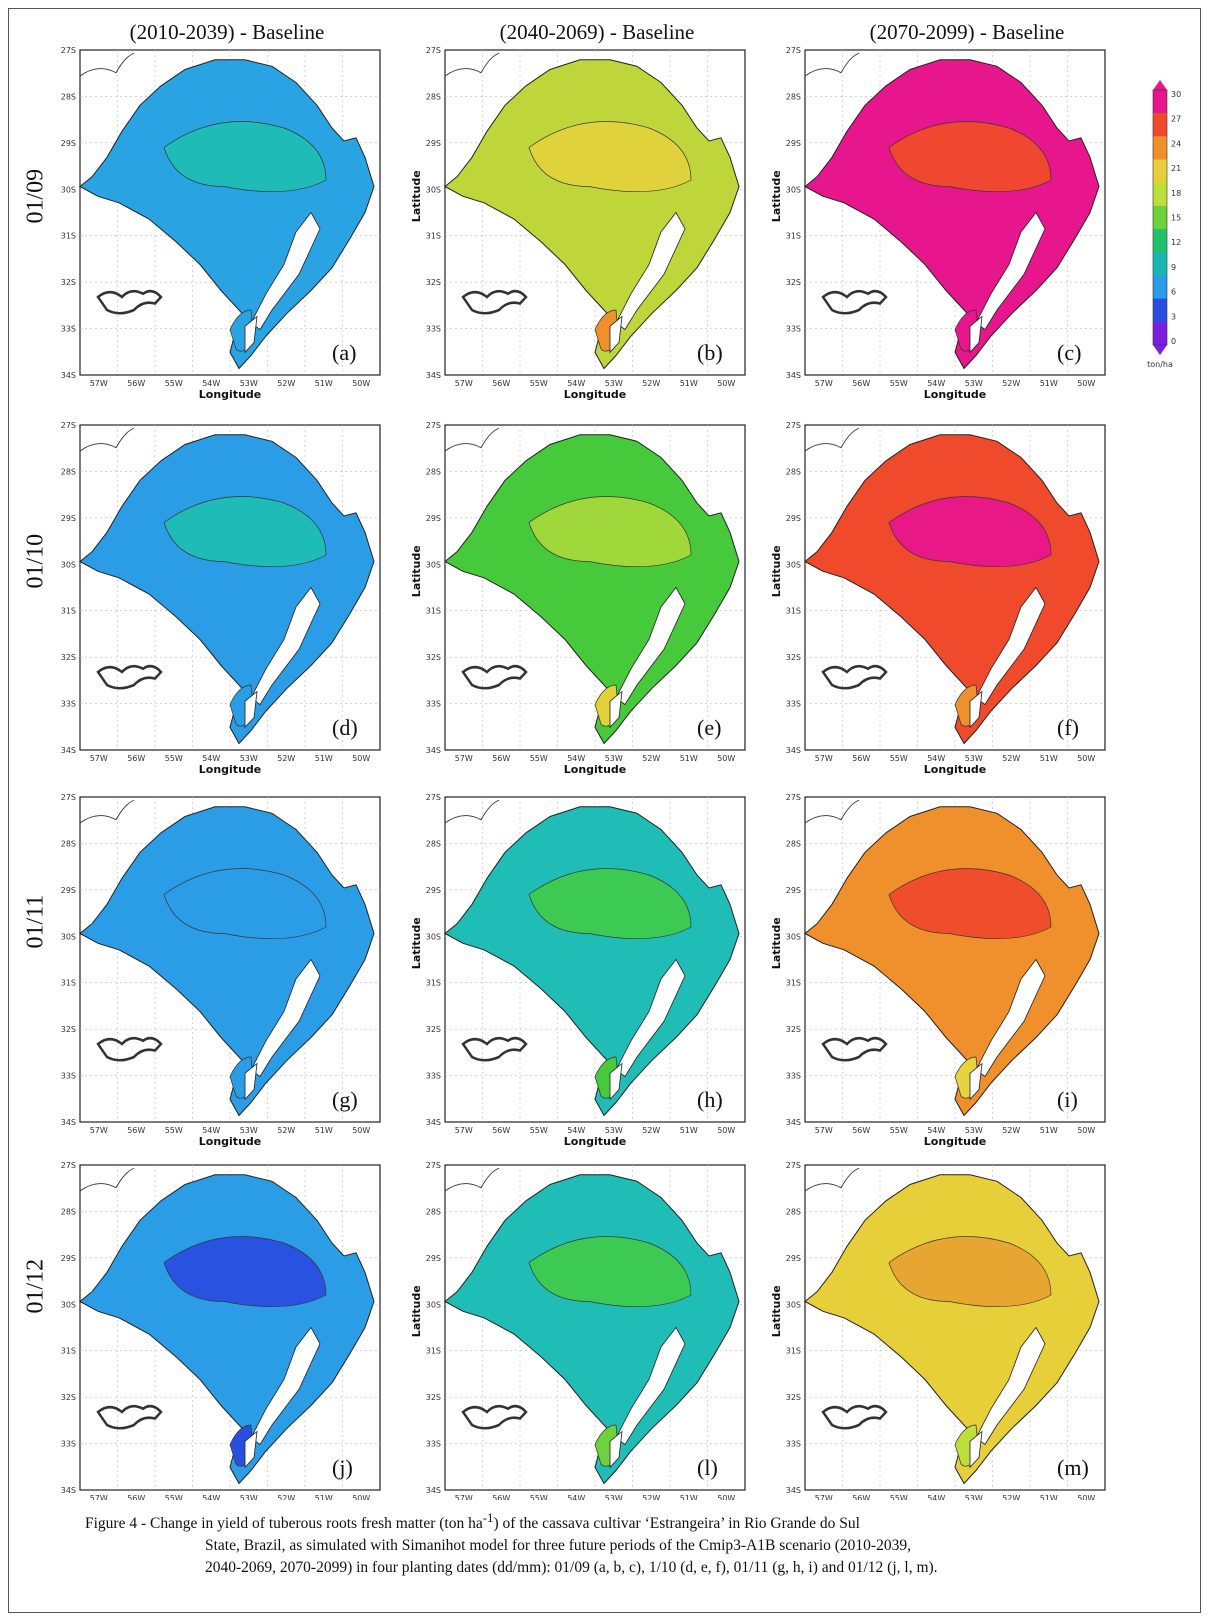  Describe the element at coordinates (464, 383) in the screenshot. I see `x-tick-label: 57W` at that location.